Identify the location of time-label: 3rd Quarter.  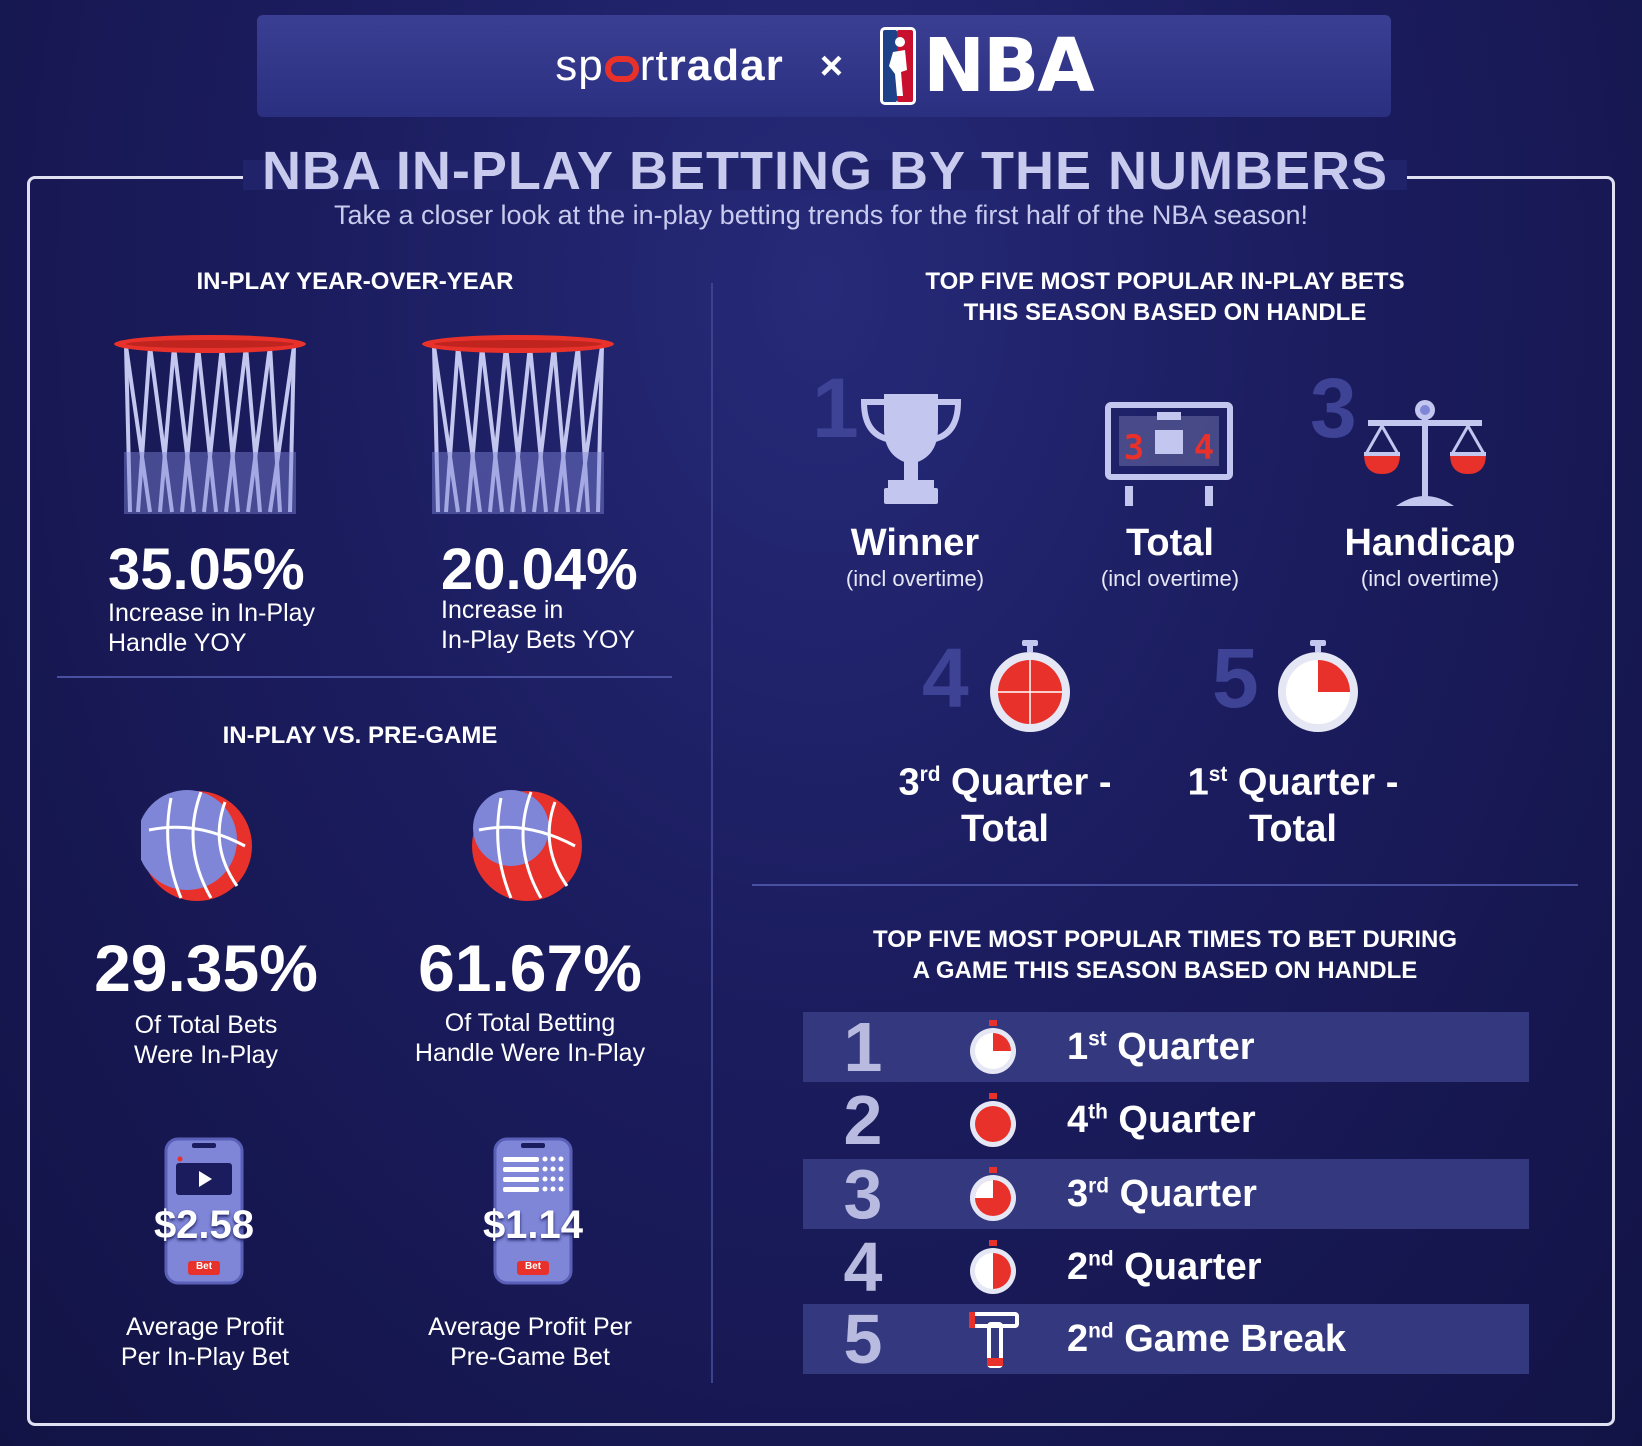
(1162, 1193).